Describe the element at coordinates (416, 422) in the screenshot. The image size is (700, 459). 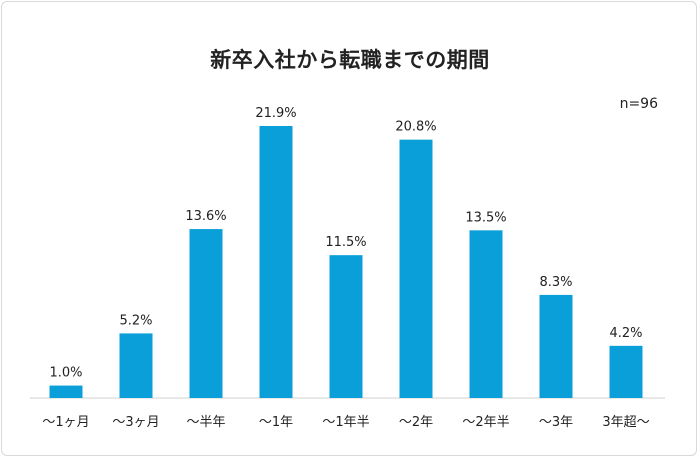
I see `category-label-6: 〜2年` at that location.